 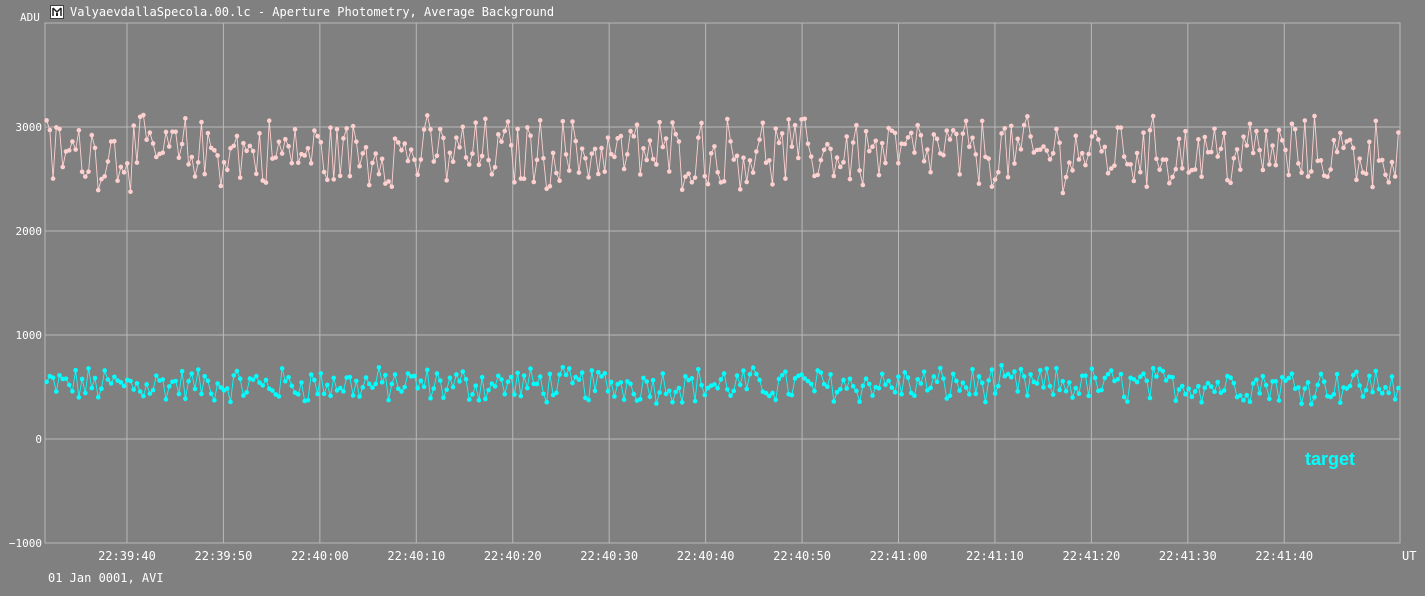 What do you see at coordinates (25, 543) in the screenshot?
I see `y-tick-label: −1000` at bounding box center [25, 543].